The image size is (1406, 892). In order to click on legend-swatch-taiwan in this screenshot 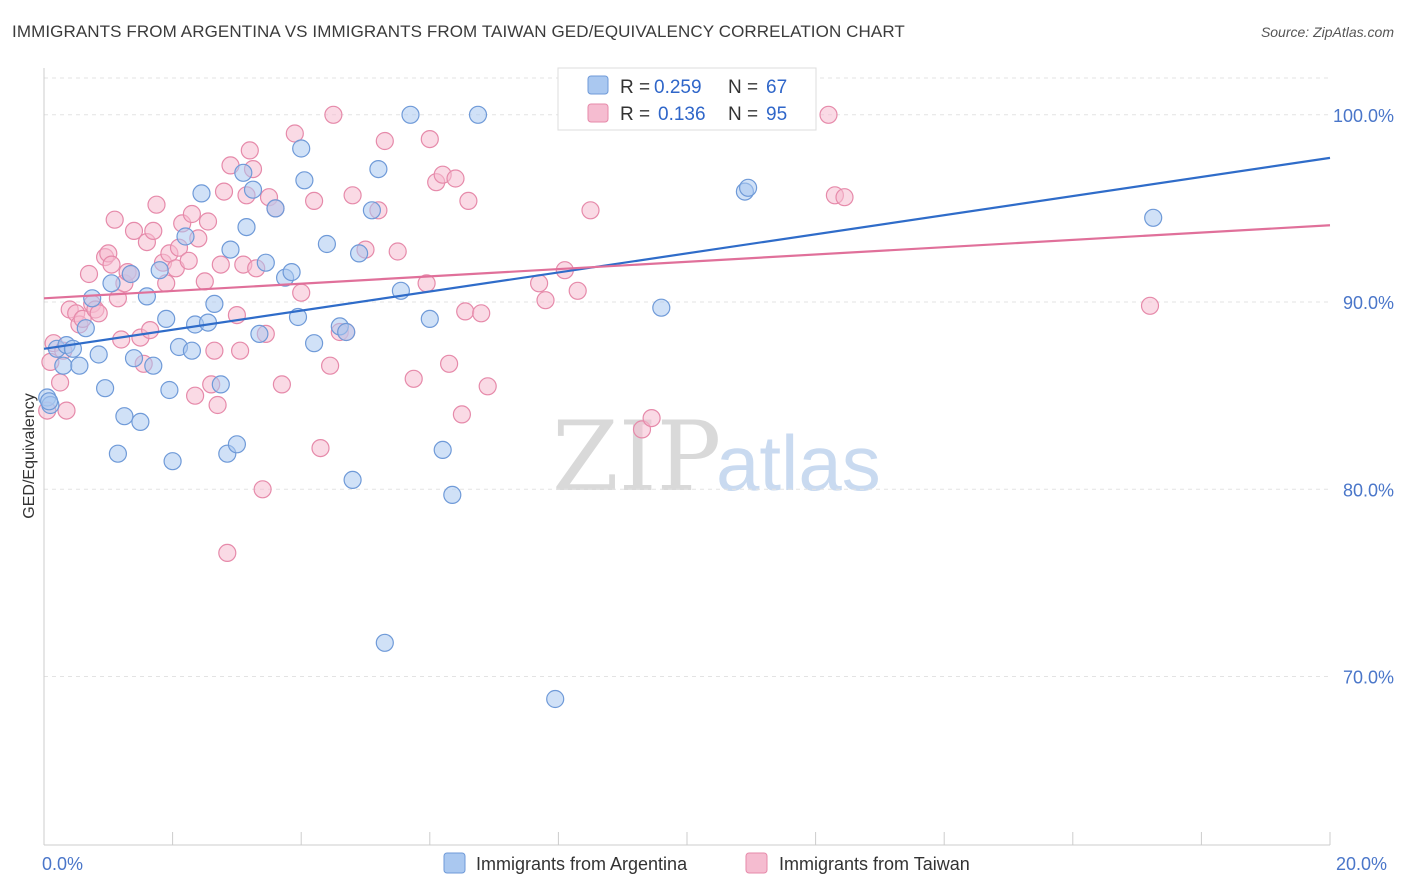, I will do `click(598, 113)`.